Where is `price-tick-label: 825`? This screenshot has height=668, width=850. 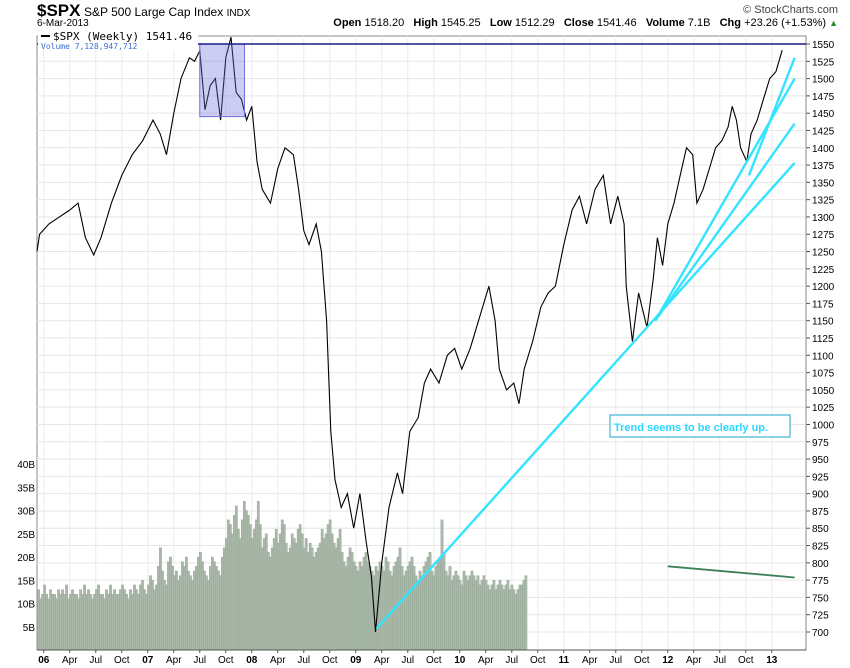
price-tick-label: 825 is located at coordinates (820, 547).